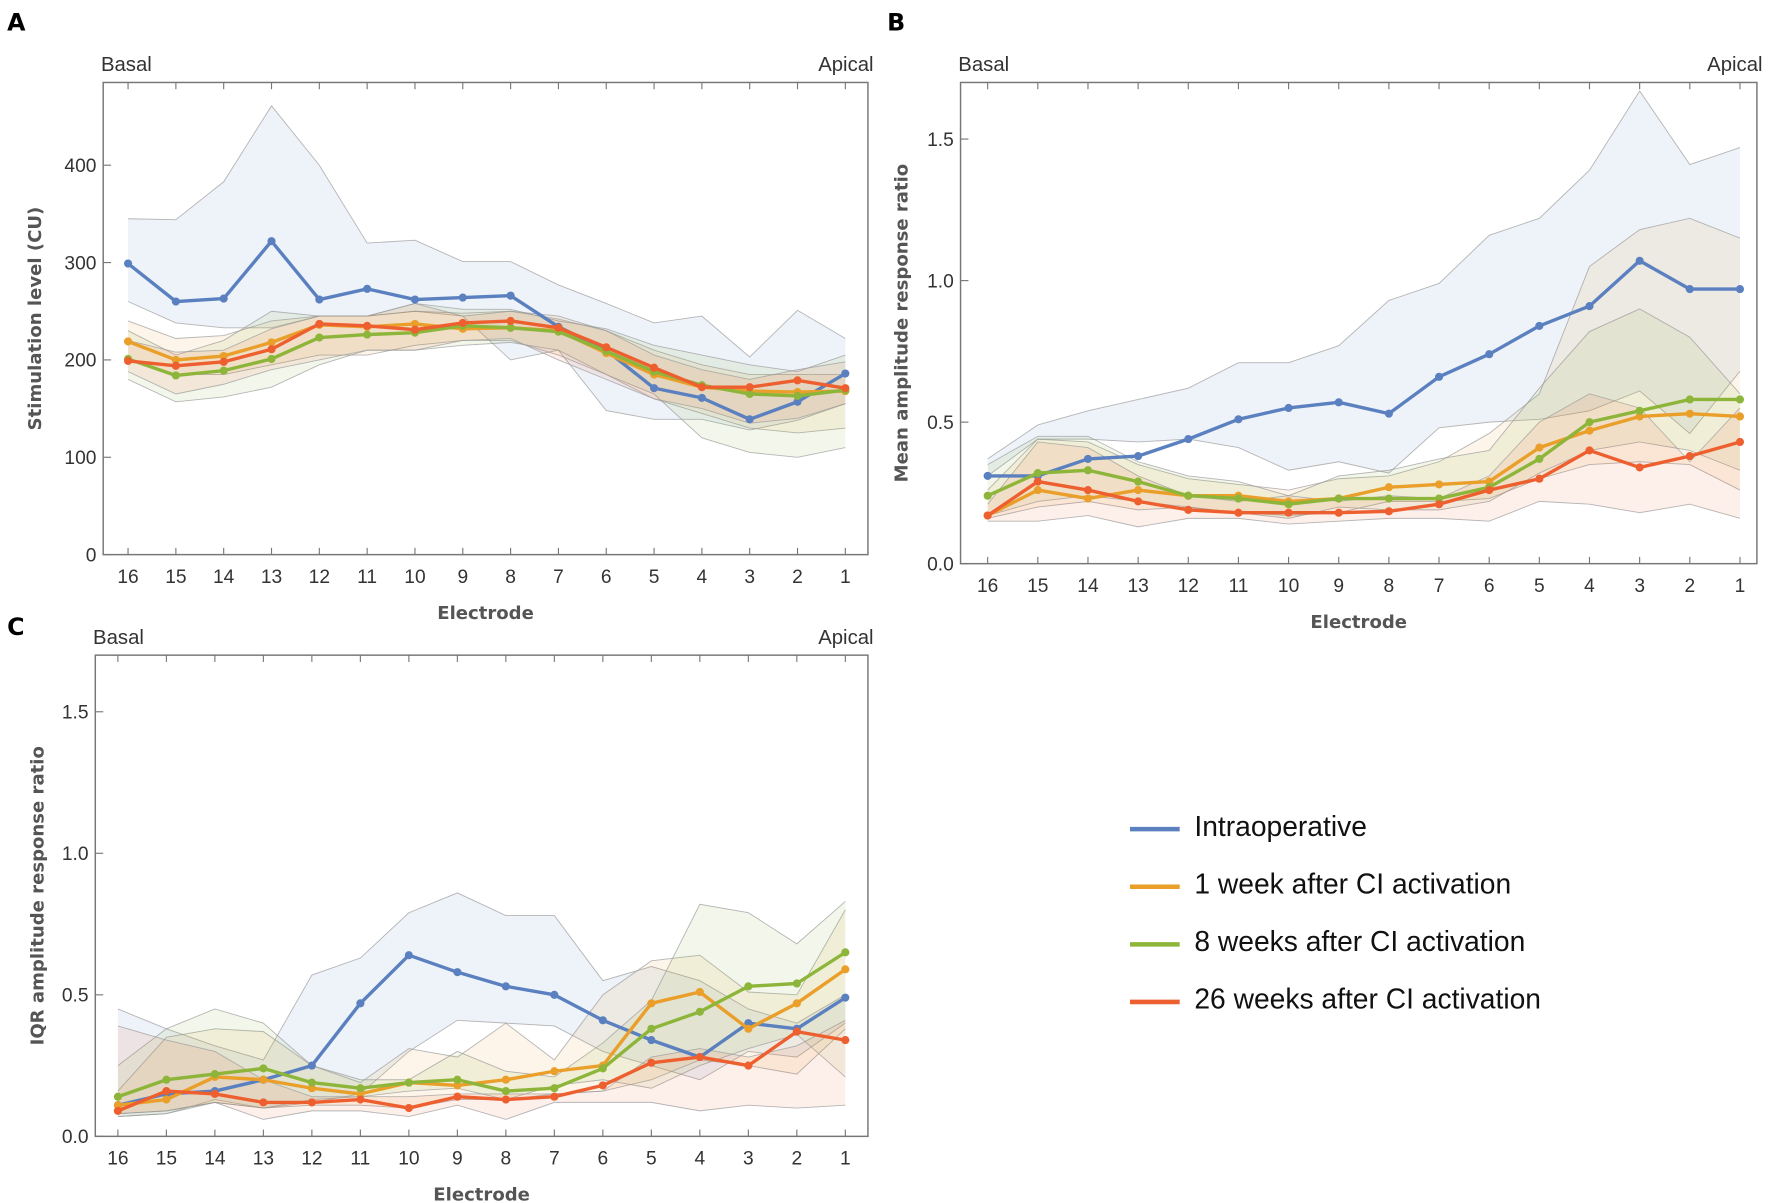  Describe the element at coordinates (1288, 586) in the screenshot. I see `x-tick-label: 10` at that location.